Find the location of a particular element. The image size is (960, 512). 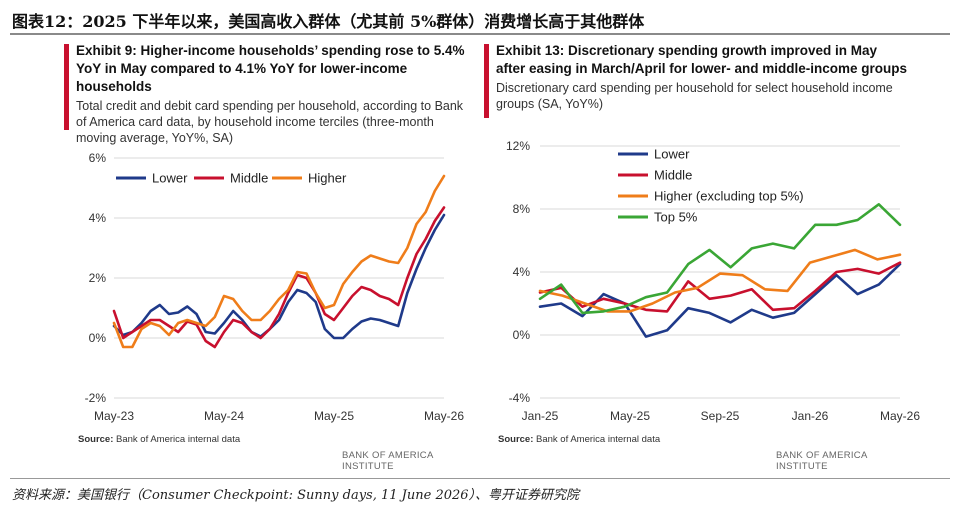

title-divider is located at coordinates (480, 34).